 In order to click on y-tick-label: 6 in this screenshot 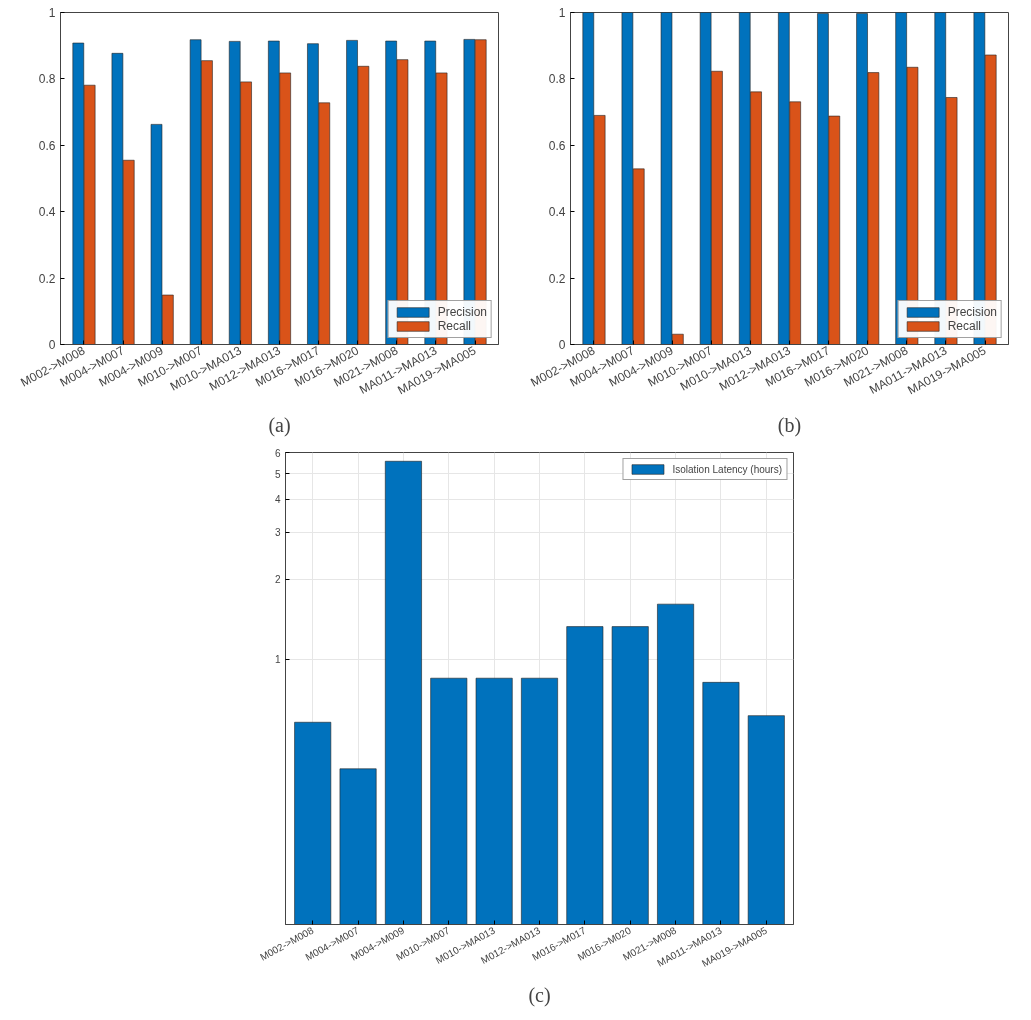, I will do `click(277, 453)`.